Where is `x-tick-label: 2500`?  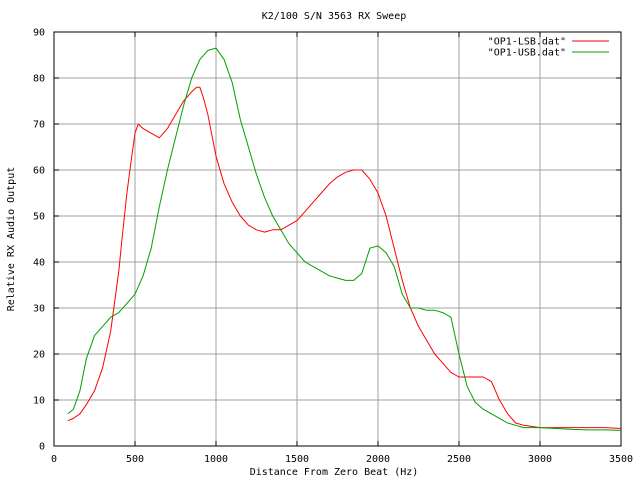 x-tick-label: 2500 is located at coordinates (459, 459).